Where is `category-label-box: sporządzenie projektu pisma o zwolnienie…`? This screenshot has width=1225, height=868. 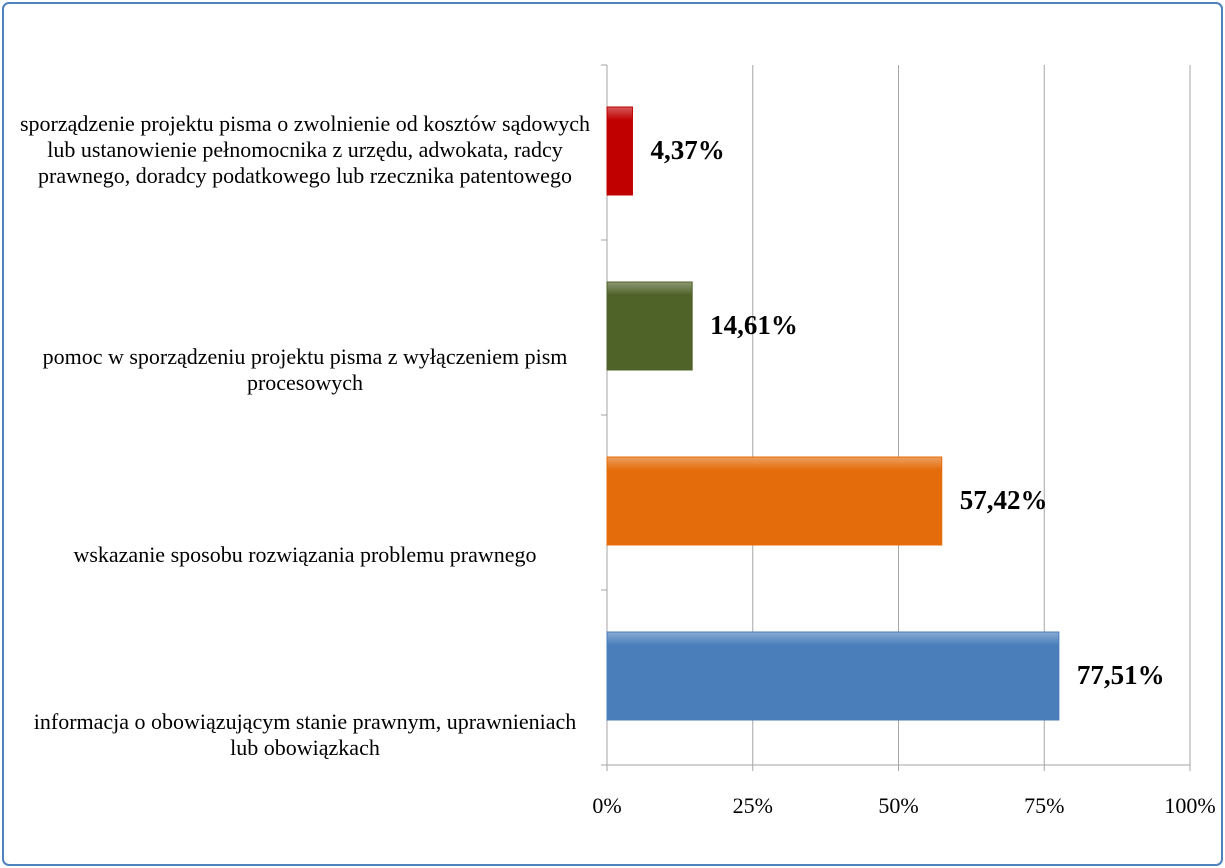 category-label-box: sporządzenie projektu pisma o zwolnienie… is located at coordinates (305, 149).